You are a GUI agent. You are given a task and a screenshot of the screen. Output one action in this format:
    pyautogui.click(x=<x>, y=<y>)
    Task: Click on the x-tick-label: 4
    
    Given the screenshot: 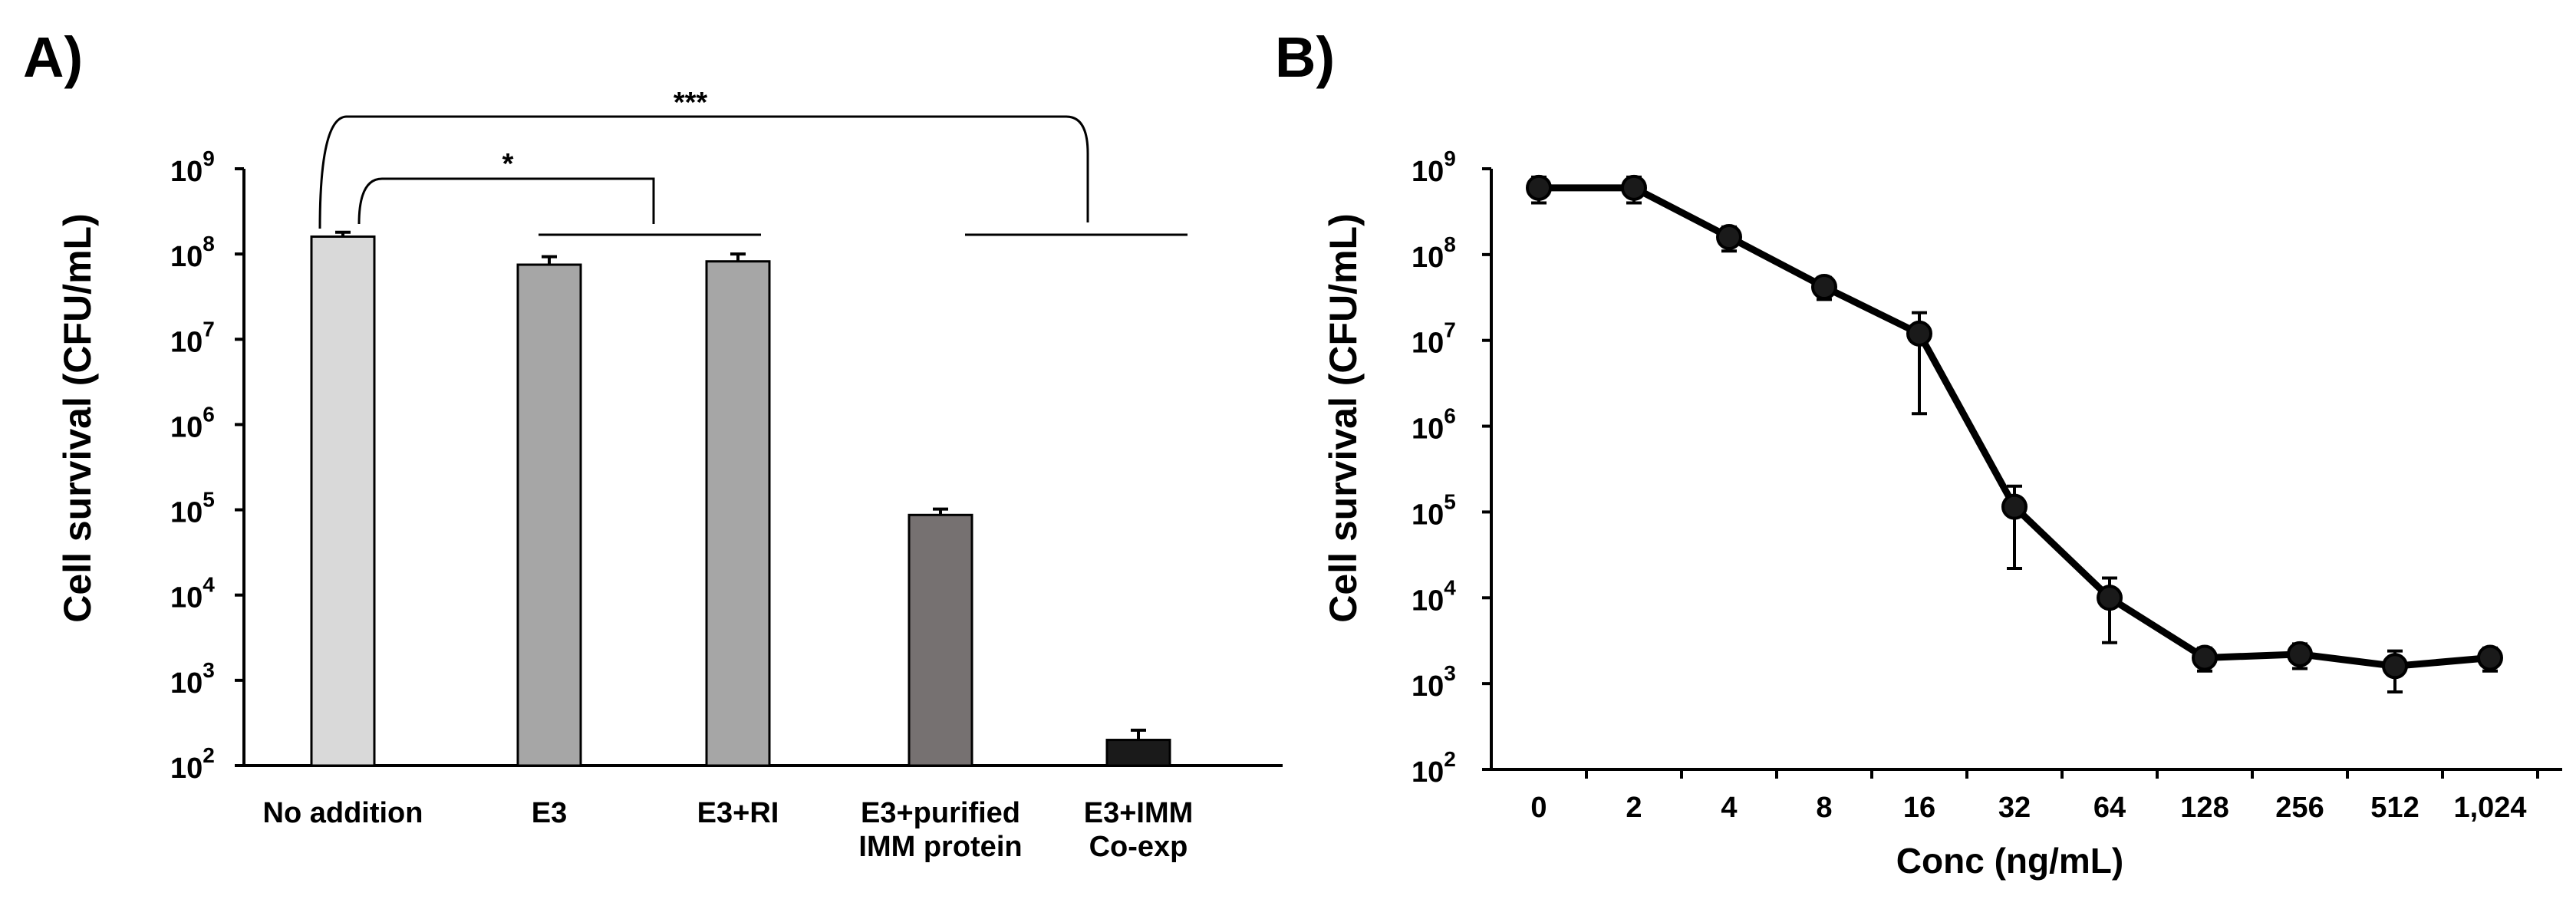 What is the action you would take?
    pyautogui.click(x=1729, y=808)
    